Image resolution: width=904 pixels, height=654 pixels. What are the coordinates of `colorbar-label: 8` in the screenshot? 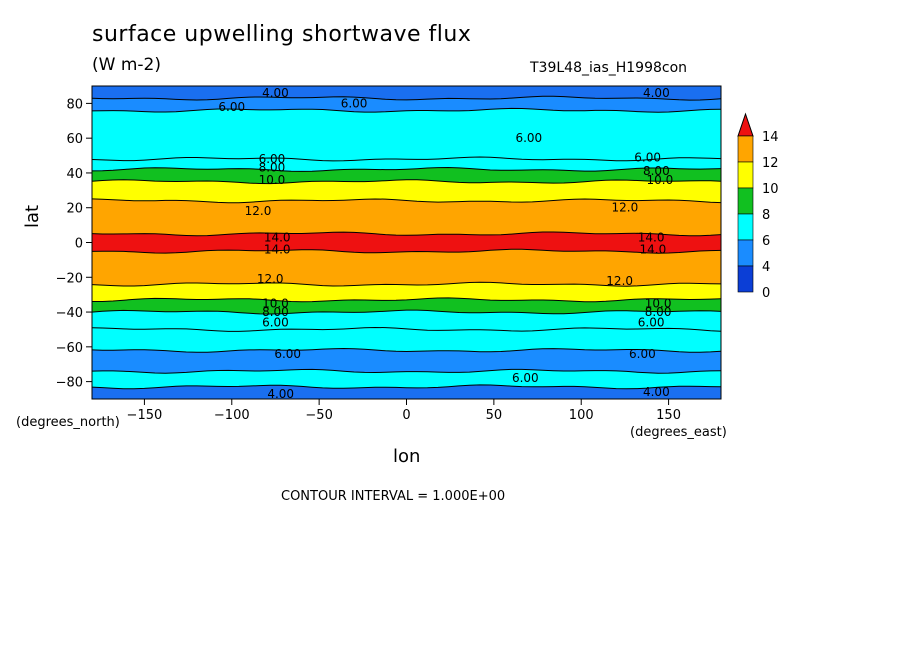 It's located at (766, 215).